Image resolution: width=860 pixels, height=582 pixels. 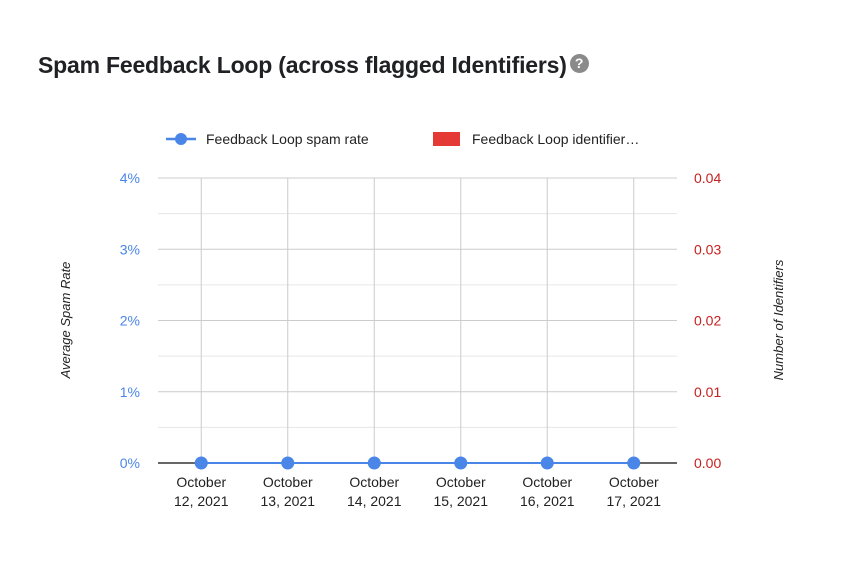 What do you see at coordinates (201, 491) in the screenshot?
I see `x-tick-label: October 12, 2021` at bounding box center [201, 491].